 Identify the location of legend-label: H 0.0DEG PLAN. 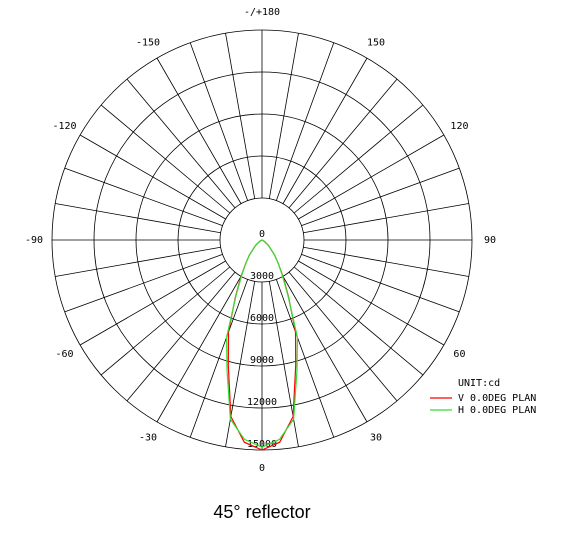
(497, 410).